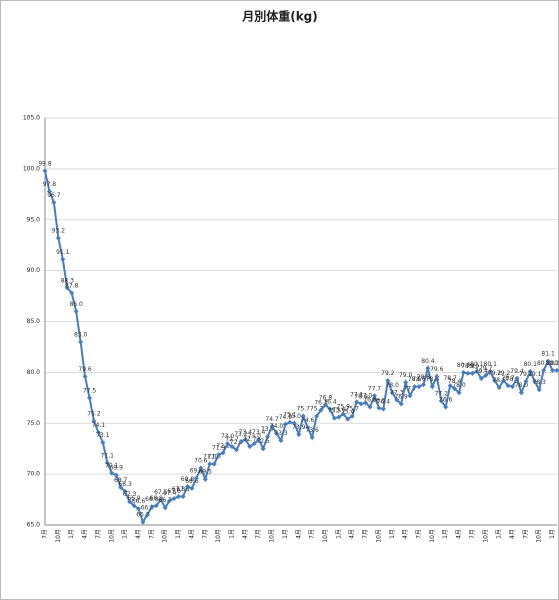 Image resolution: width=559 pixels, height=600 pixels. I want to click on data-label: 71.1, so click(108, 455).